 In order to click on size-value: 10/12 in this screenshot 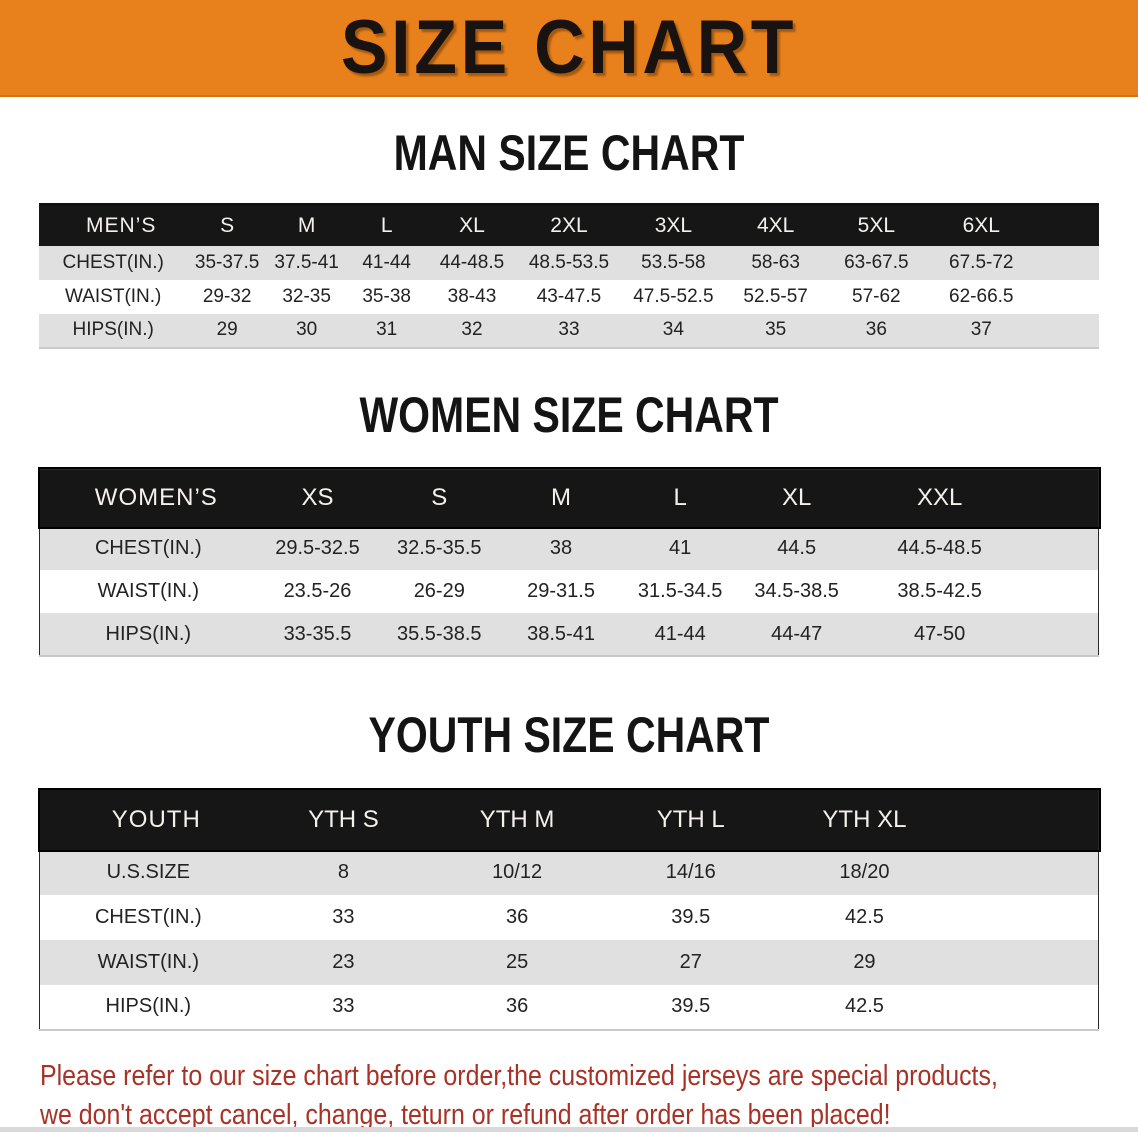, I will do `click(517, 871)`.